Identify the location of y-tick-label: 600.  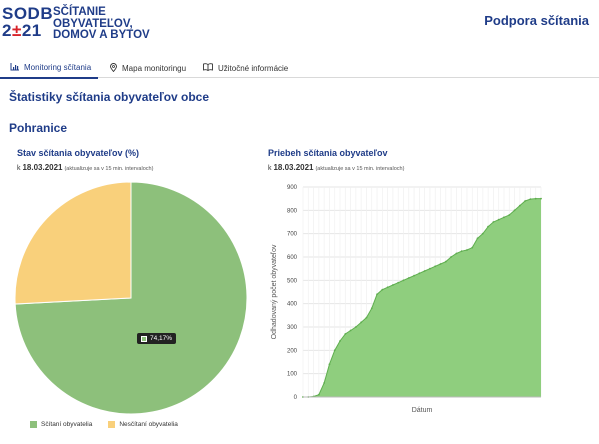
(292, 258).